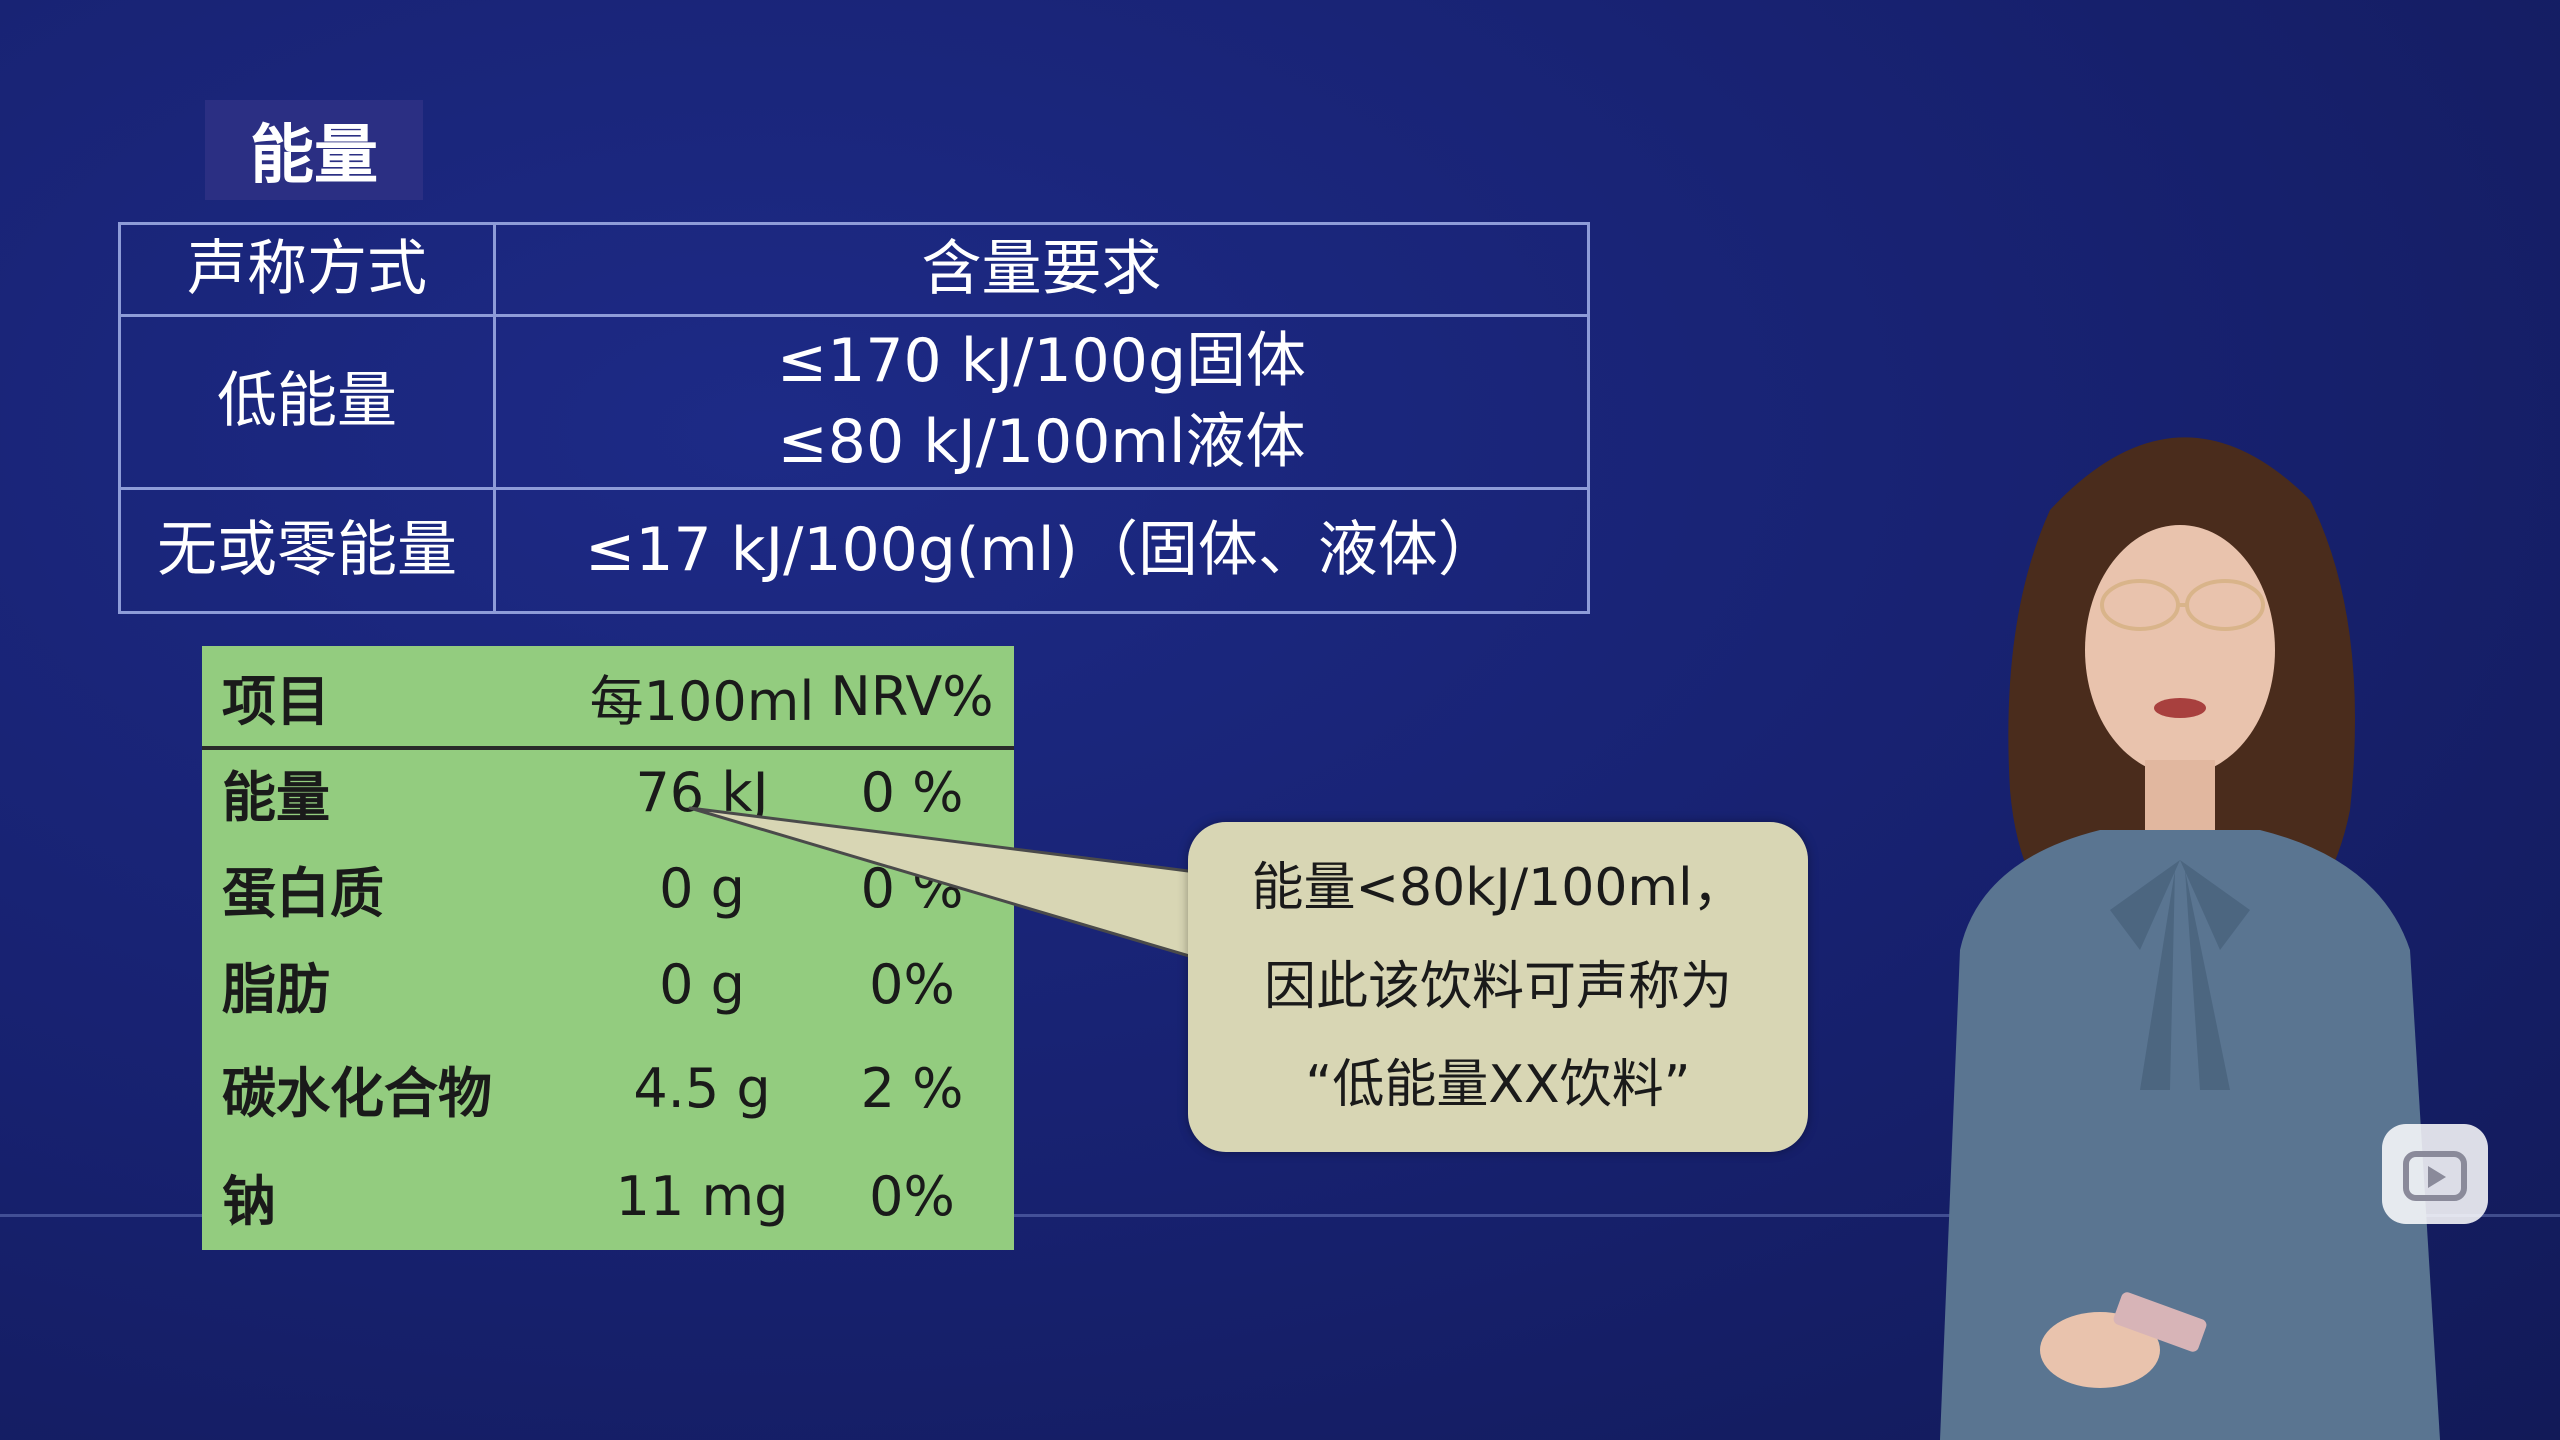 Image resolution: width=2560 pixels, height=1440 pixels. Describe the element at coordinates (276, 701) in the screenshot. I see `header-item: 项目` at that location.